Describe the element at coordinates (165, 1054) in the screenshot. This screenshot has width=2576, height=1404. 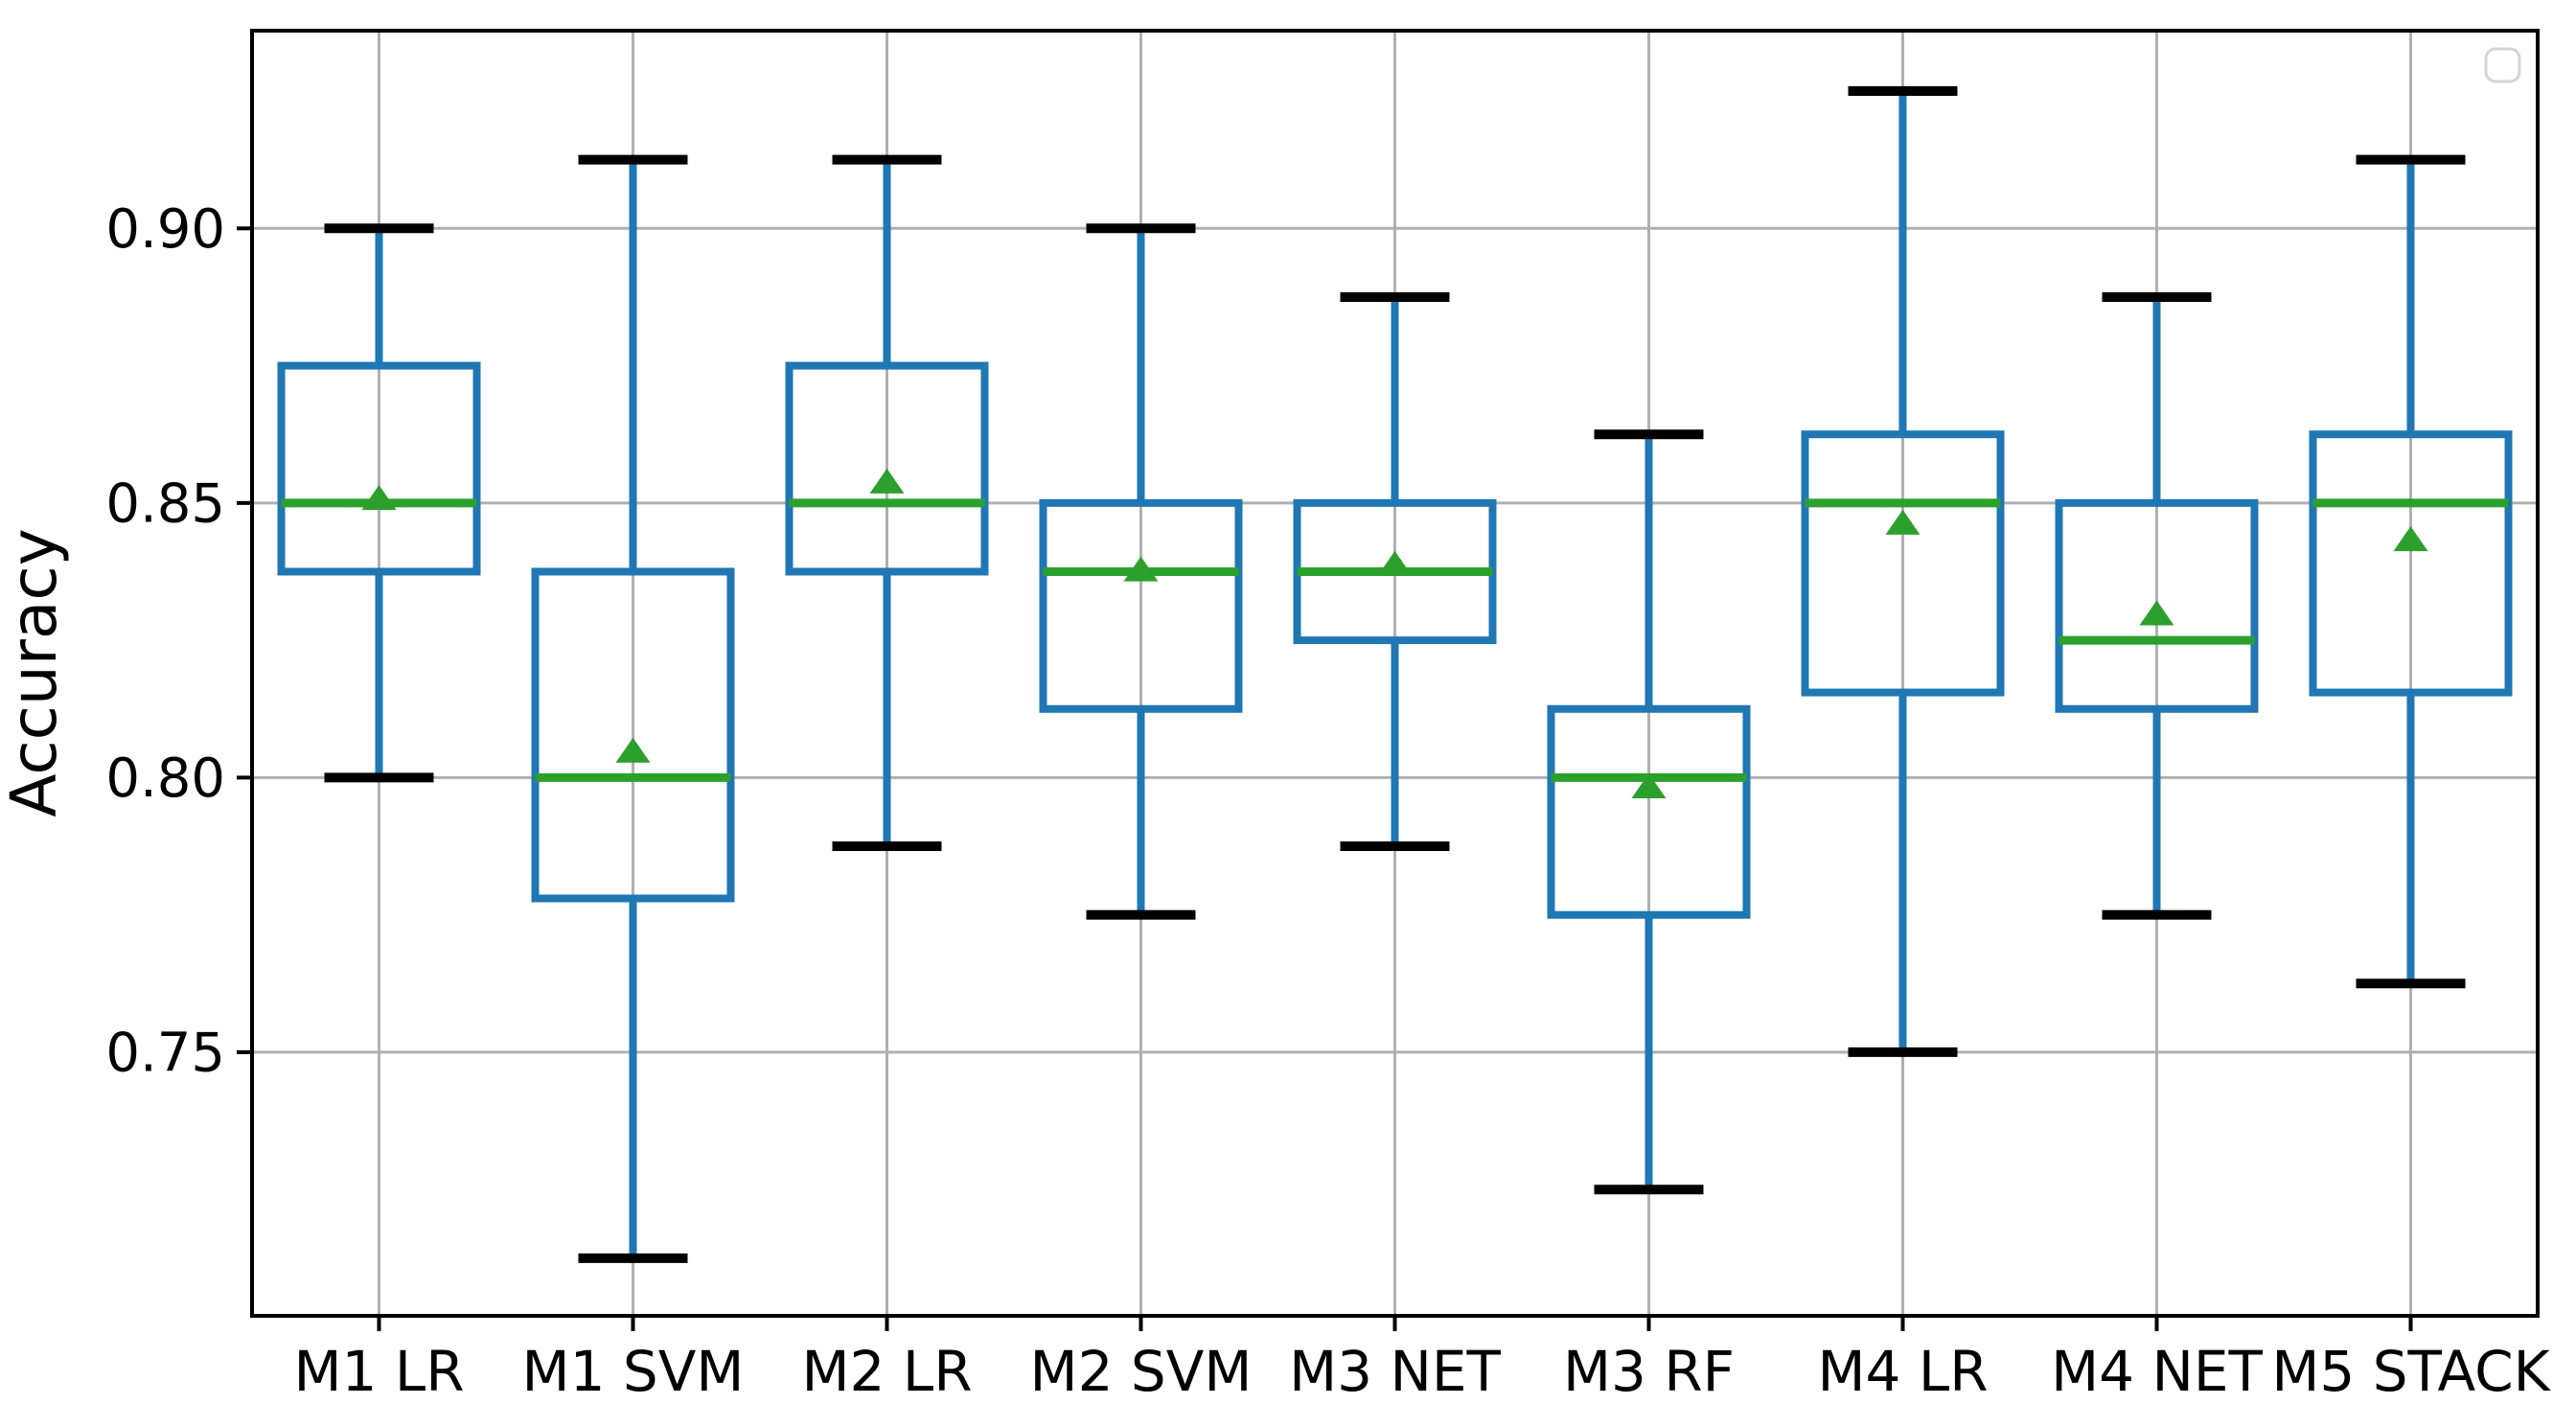
I see `y-tick-label: 0.75` at that location.